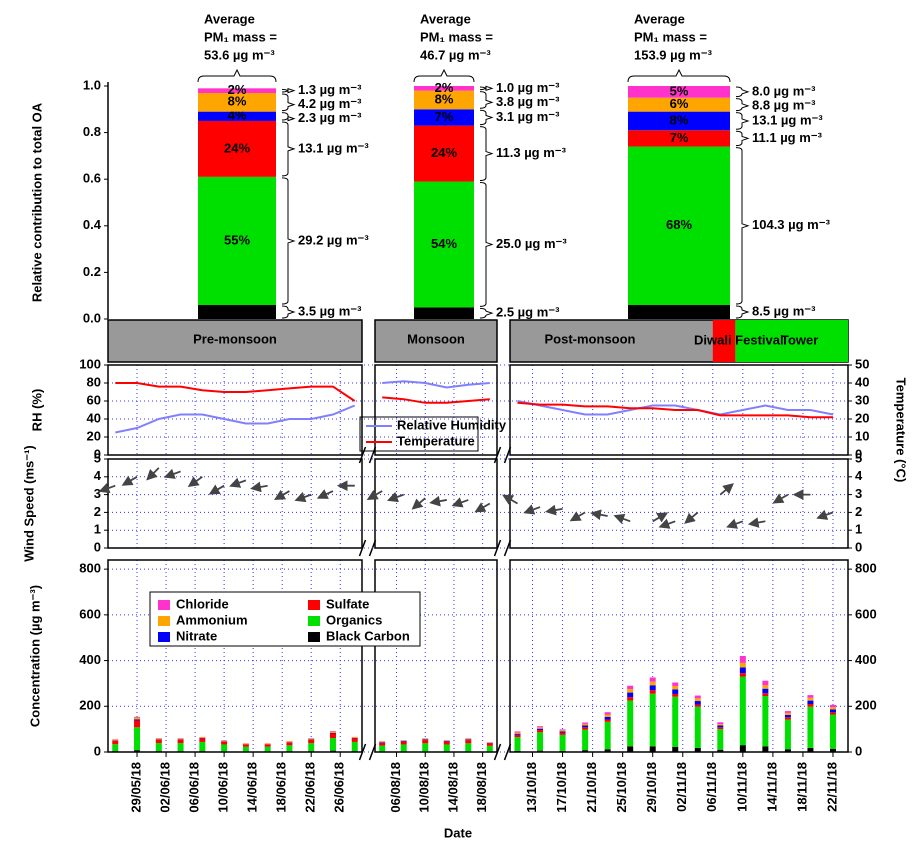 The height and width of the screenshot is (844, 914). Describe the element at coordinates (862, 363) in the screenshot. I see `y2-tick-label: 50` at that location.